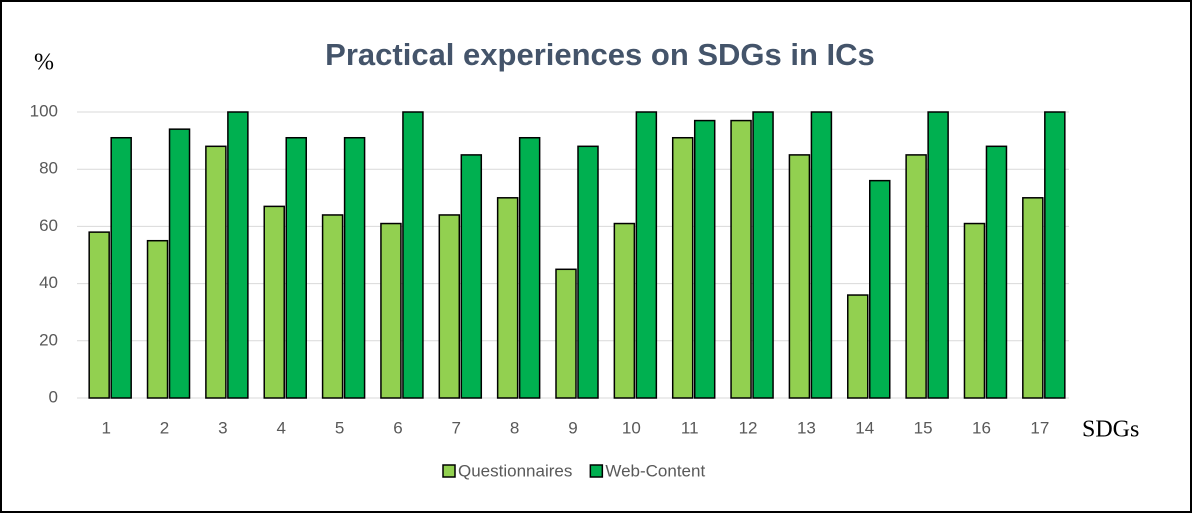 This screenshot has height=513, width=1192. What do you see at coordinates (600, 54) in the screenshot?
I see `chart-title: Practical experiences on SDGs in ICs` at bounding box center [600, 54].